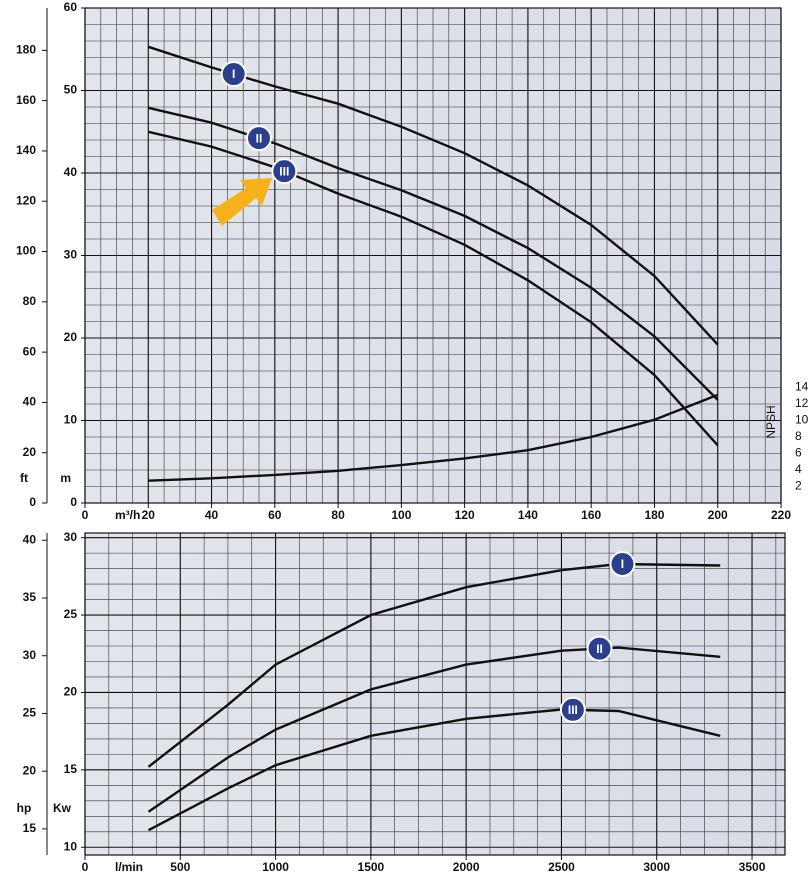 Image resolution: width=810 pixels, height=894 pixels. Describe the element at coordinates (561, 867) in the screenshot. I see `x-tick-label: 2500` at that location.